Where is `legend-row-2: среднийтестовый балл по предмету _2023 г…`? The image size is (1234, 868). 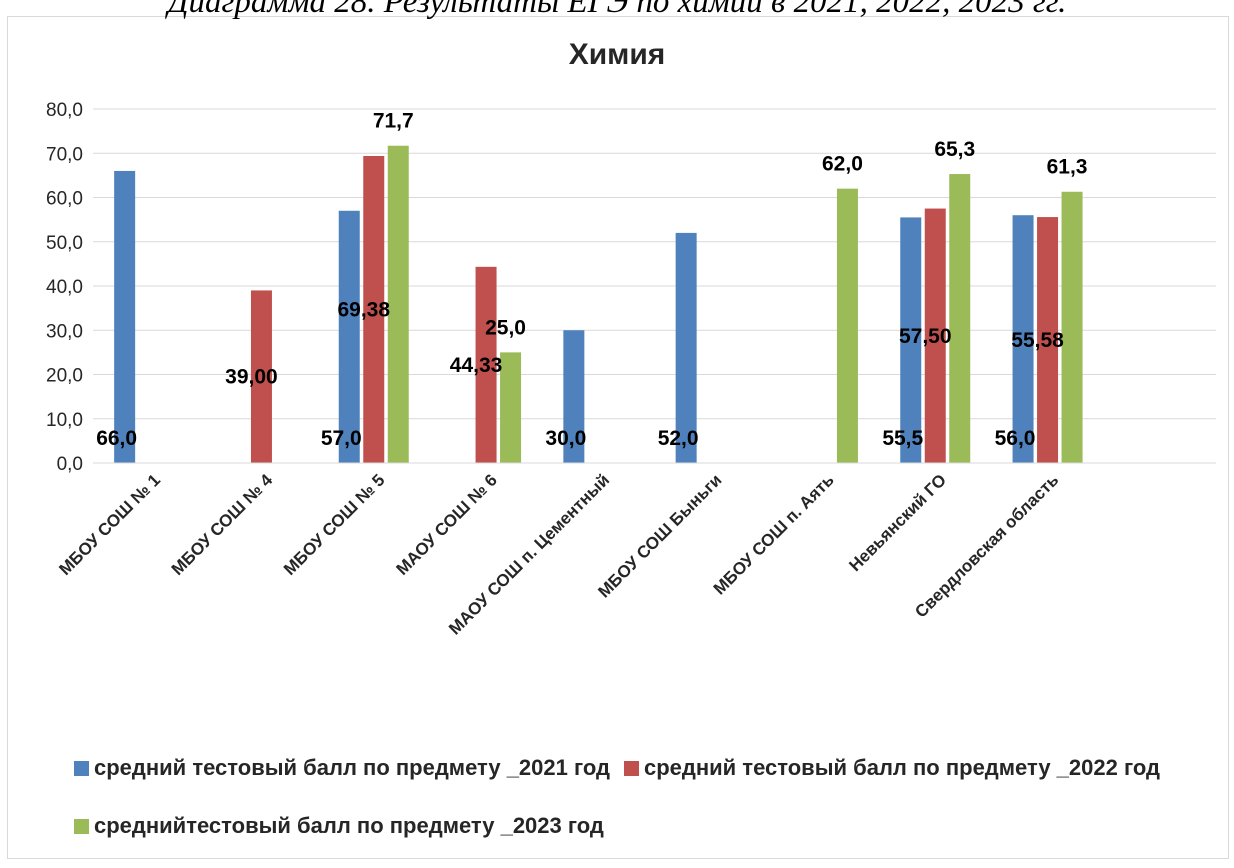
legend-row-2: среднийтестовый балл по предмету _2023 г… is located at coordinates (654, 826).